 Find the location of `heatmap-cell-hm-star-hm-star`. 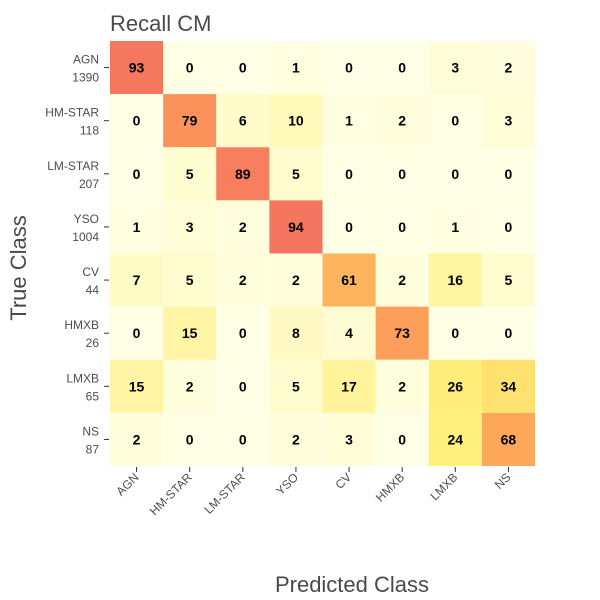

heatmap-cell-hm-star-hm-star is located at coordinates (190, 121).